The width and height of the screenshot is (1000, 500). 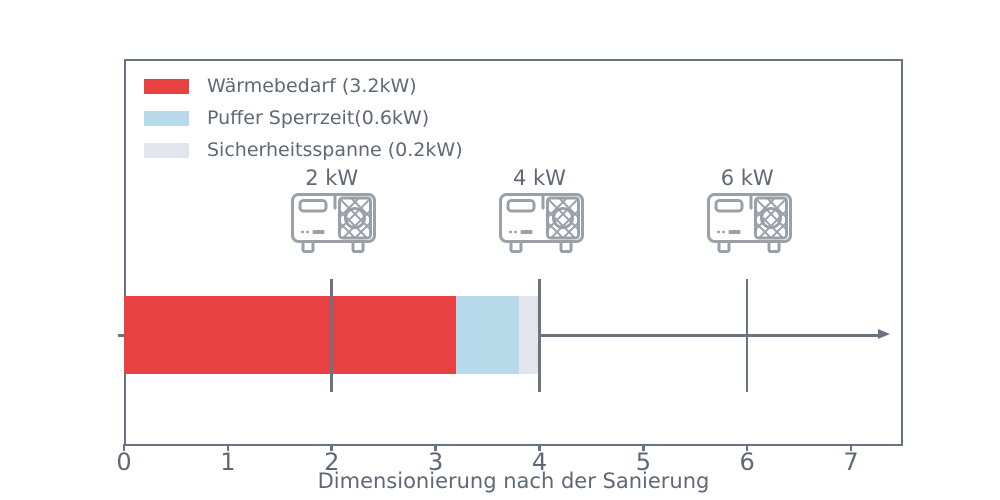 What do you see at coordinates (541, 224) in the screenshot?
I see `heat-pump-icon-4kw` at bounding box center [541, 224].